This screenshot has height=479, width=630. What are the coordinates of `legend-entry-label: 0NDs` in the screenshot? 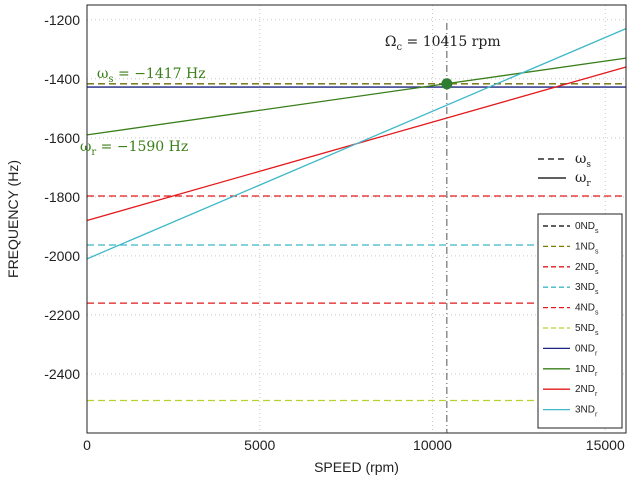 It's located at (587, 228).